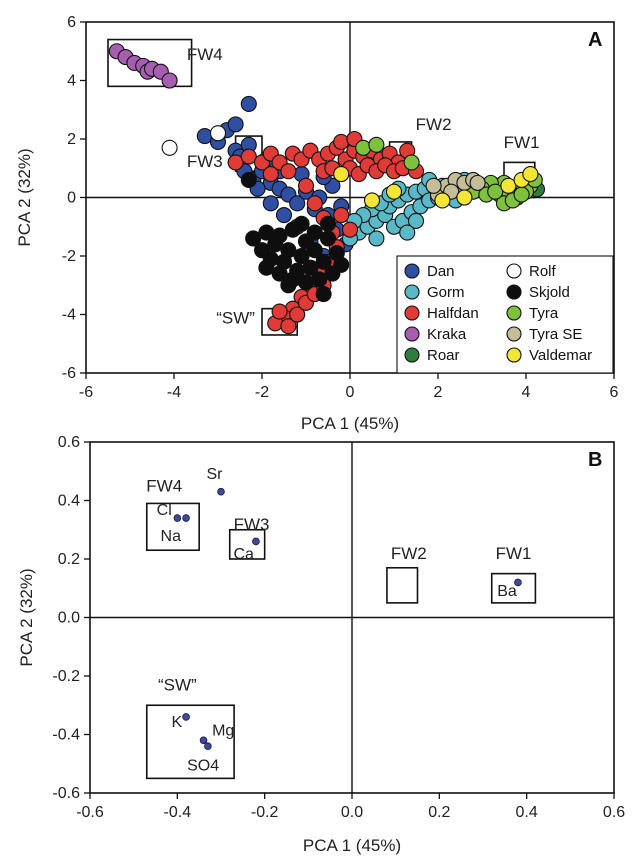 This screenshot has width=640, height=861. I want to click on legend-label-gorm: Gorm, so click(446, 292).